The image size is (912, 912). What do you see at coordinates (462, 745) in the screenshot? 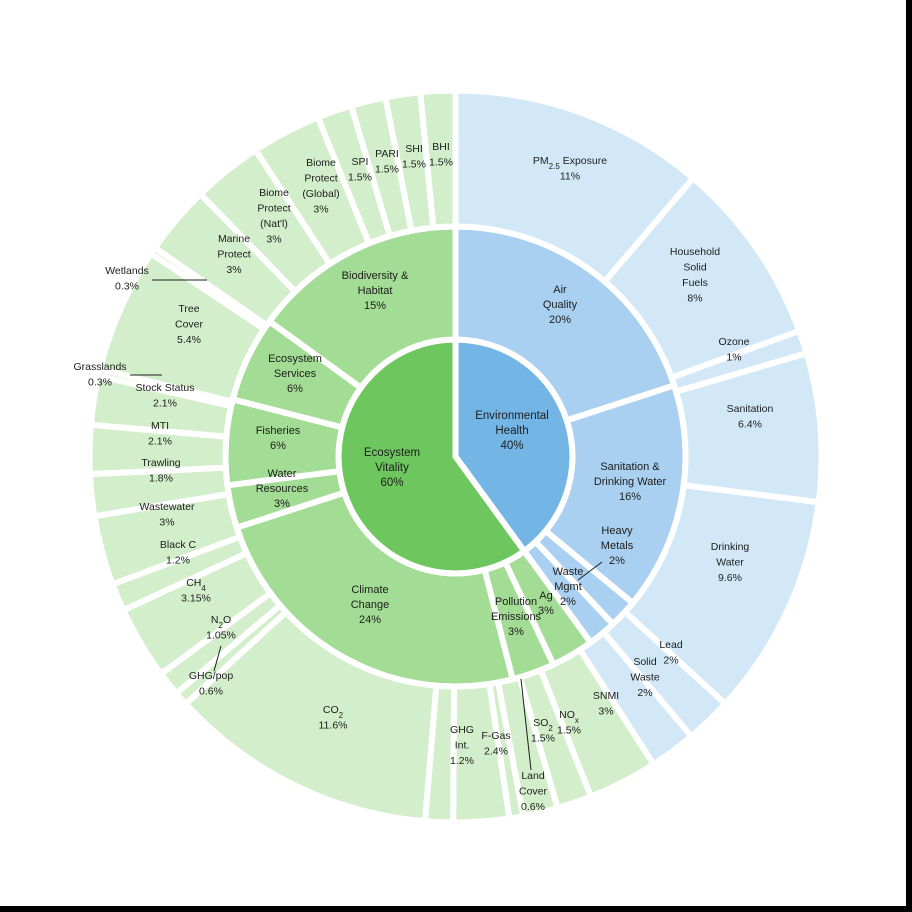
I see `indicator-label-ghg-int: GHG Int. 1.2%` at bounding box center [462, 745].